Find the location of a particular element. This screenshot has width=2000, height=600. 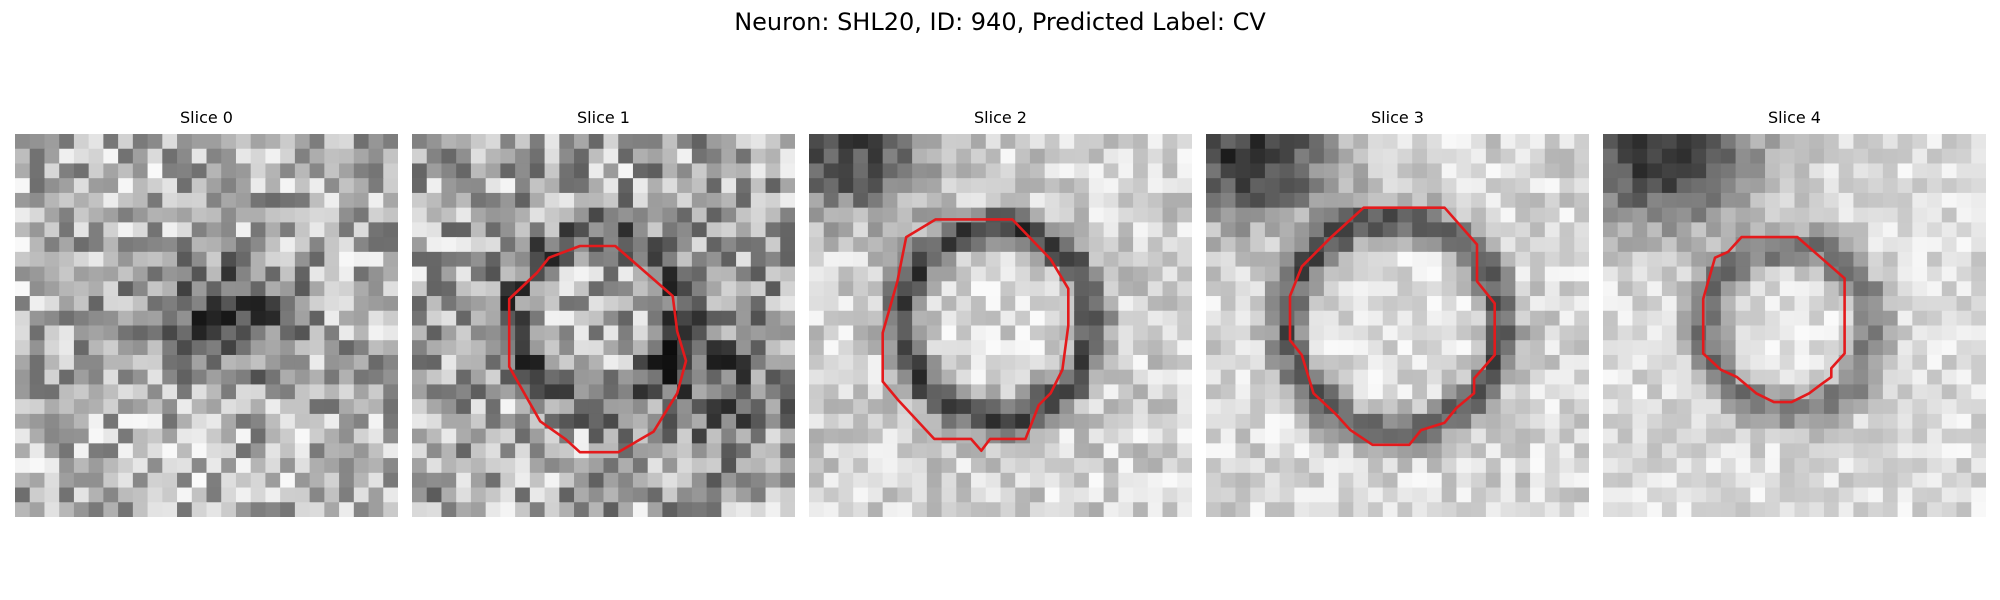

slice-title-4: Slice 4 is located at coordinates (1794, 117).